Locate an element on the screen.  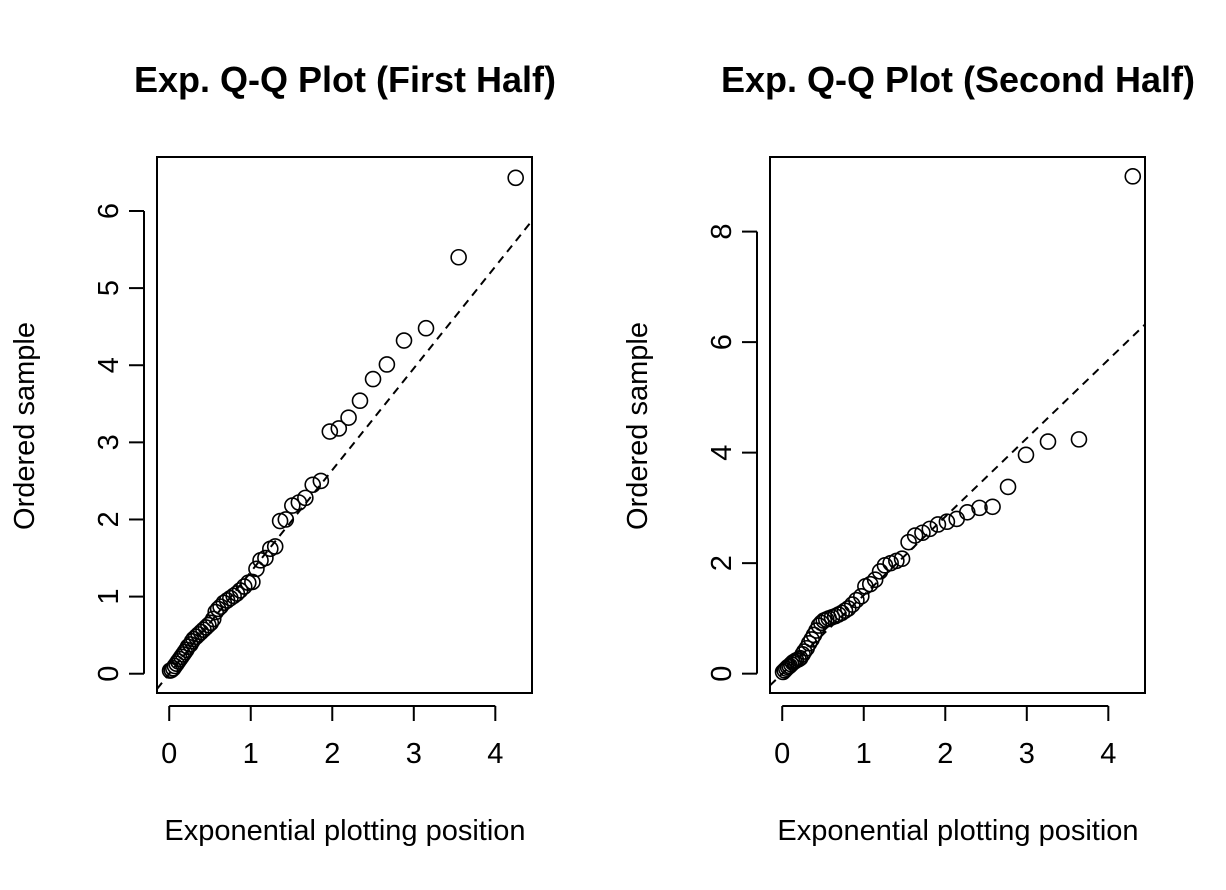
y-tick-label: 8 is located at coordinates (722, 232).